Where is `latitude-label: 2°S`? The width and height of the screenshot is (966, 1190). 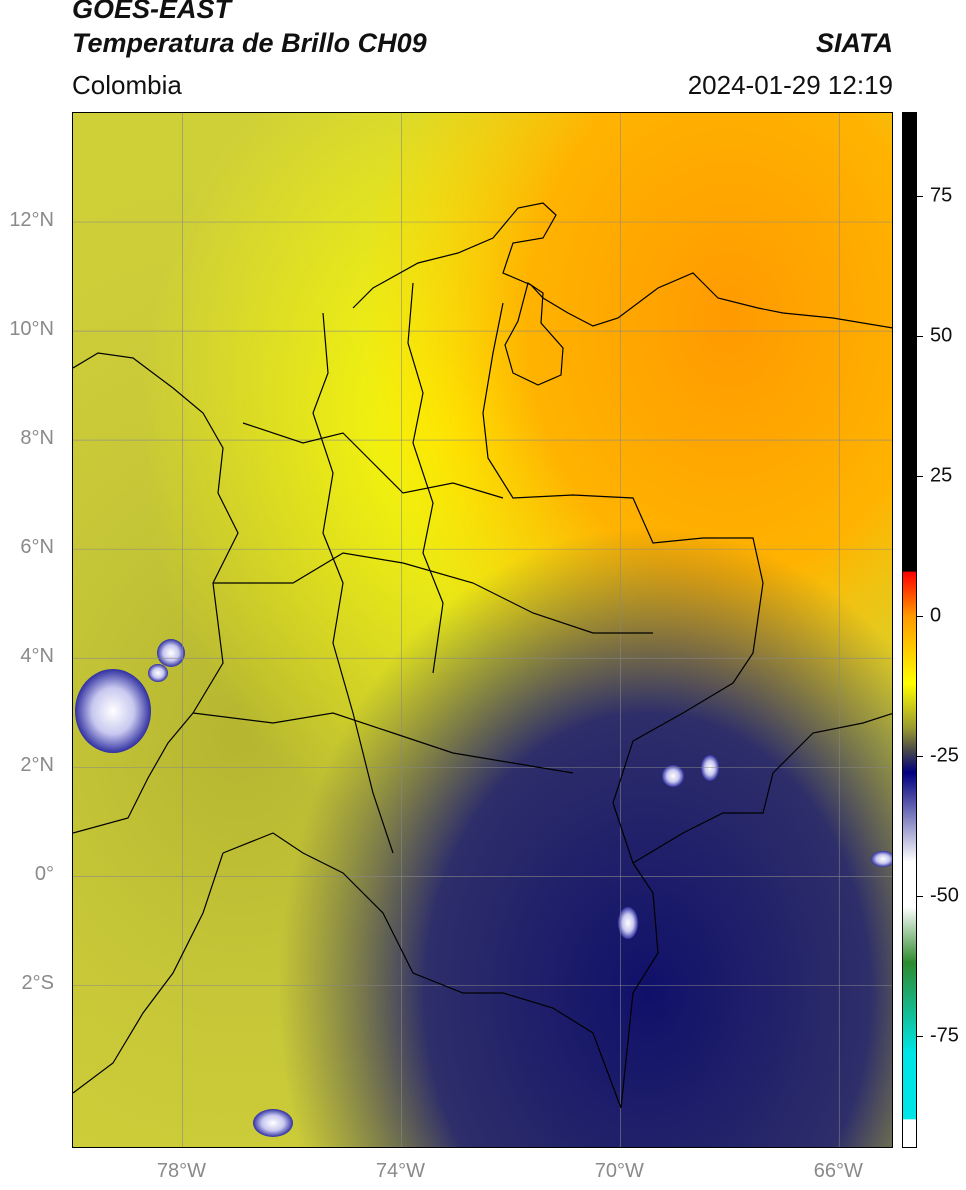 latitude-label: 2°S is located at coordinates (37, 983).